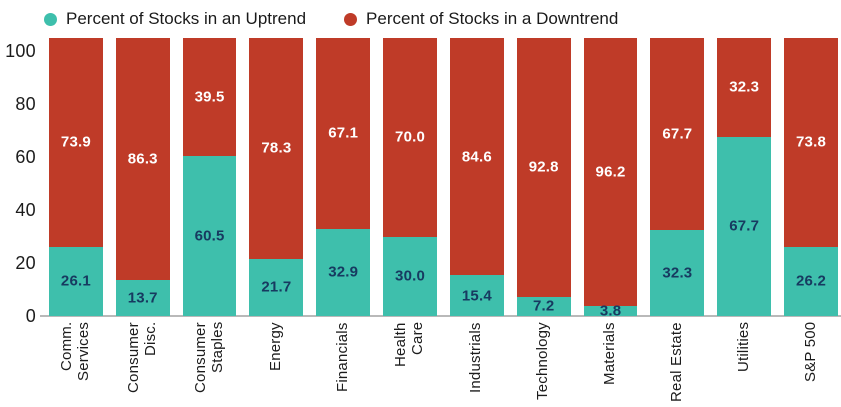 The width and height of the screenshot is (841, 407). I want to click on value-label-uptrend: 67.7, so click(744, 226).